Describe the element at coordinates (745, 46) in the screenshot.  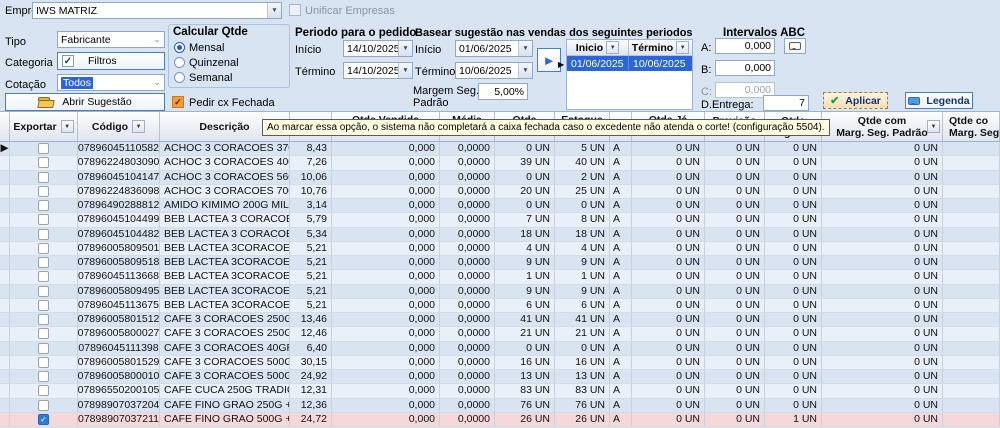
I see `abc-a-input: 0,000` at that location.